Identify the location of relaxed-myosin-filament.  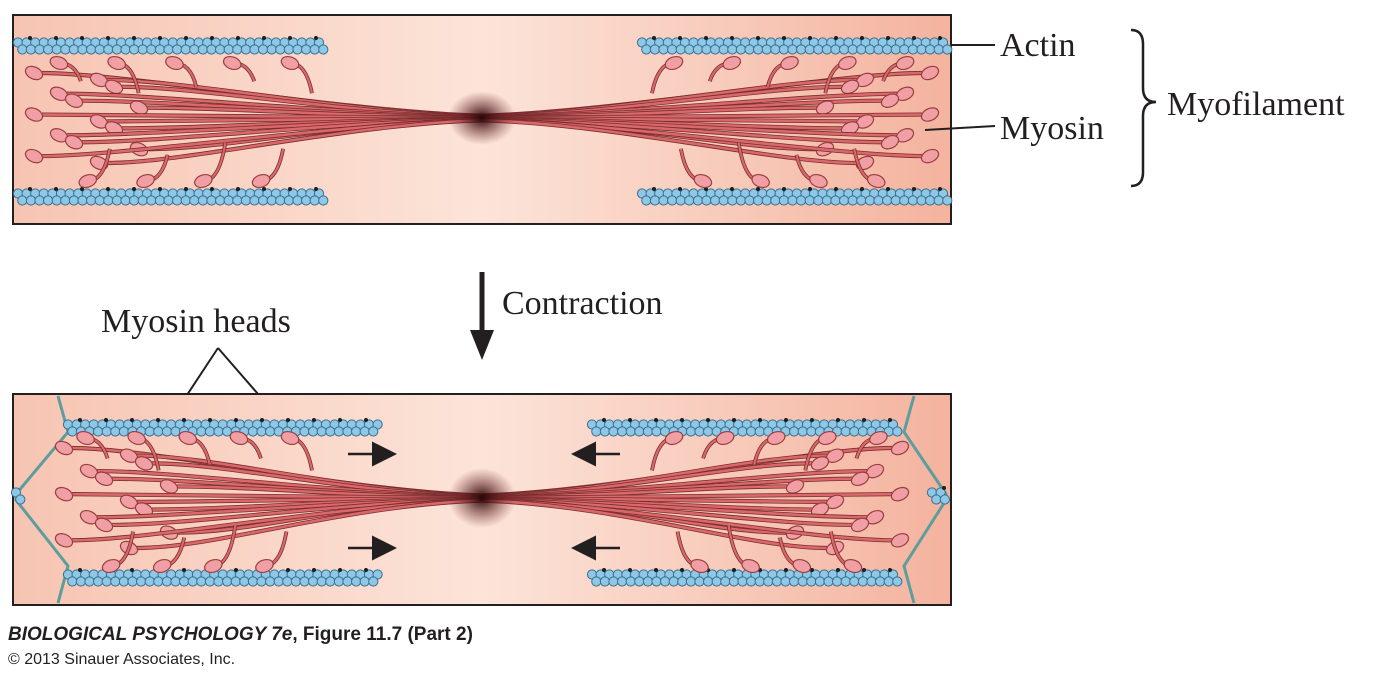
(482, 122).